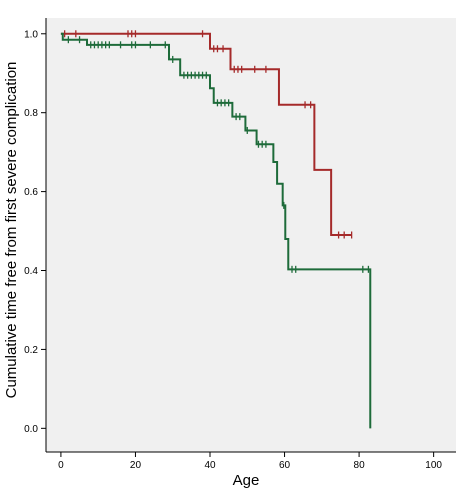 The height and width of the screenshot is (496, 461). I want to click on x-tick-label: 80, so click(360, 465).